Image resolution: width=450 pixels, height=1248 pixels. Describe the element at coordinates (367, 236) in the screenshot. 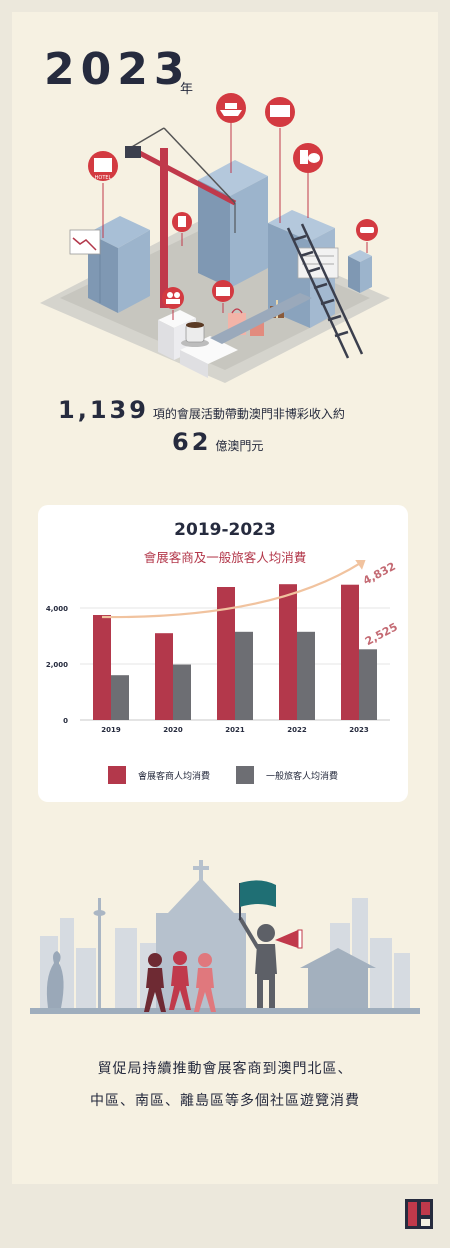

I see `car-icon` at that location.